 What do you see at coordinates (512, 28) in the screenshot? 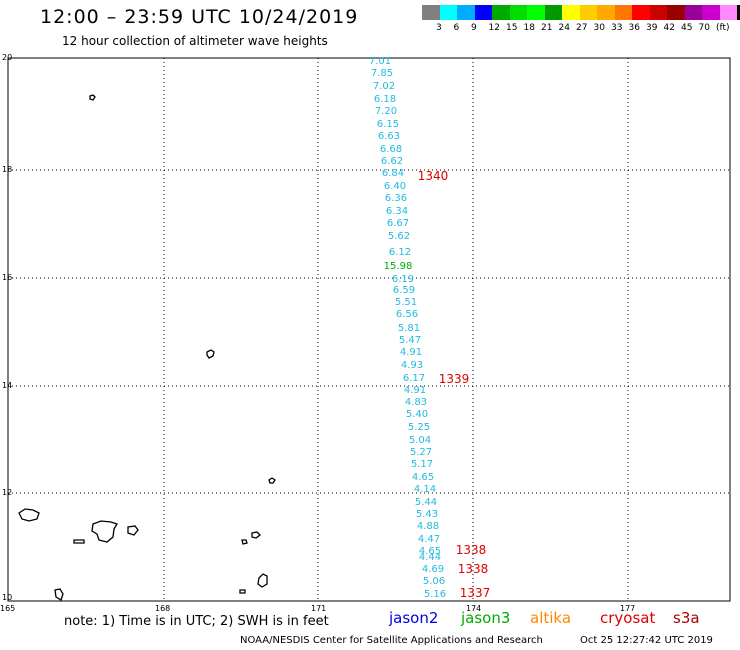
I see `legend-label: 15` at bounding box center [512, 28].